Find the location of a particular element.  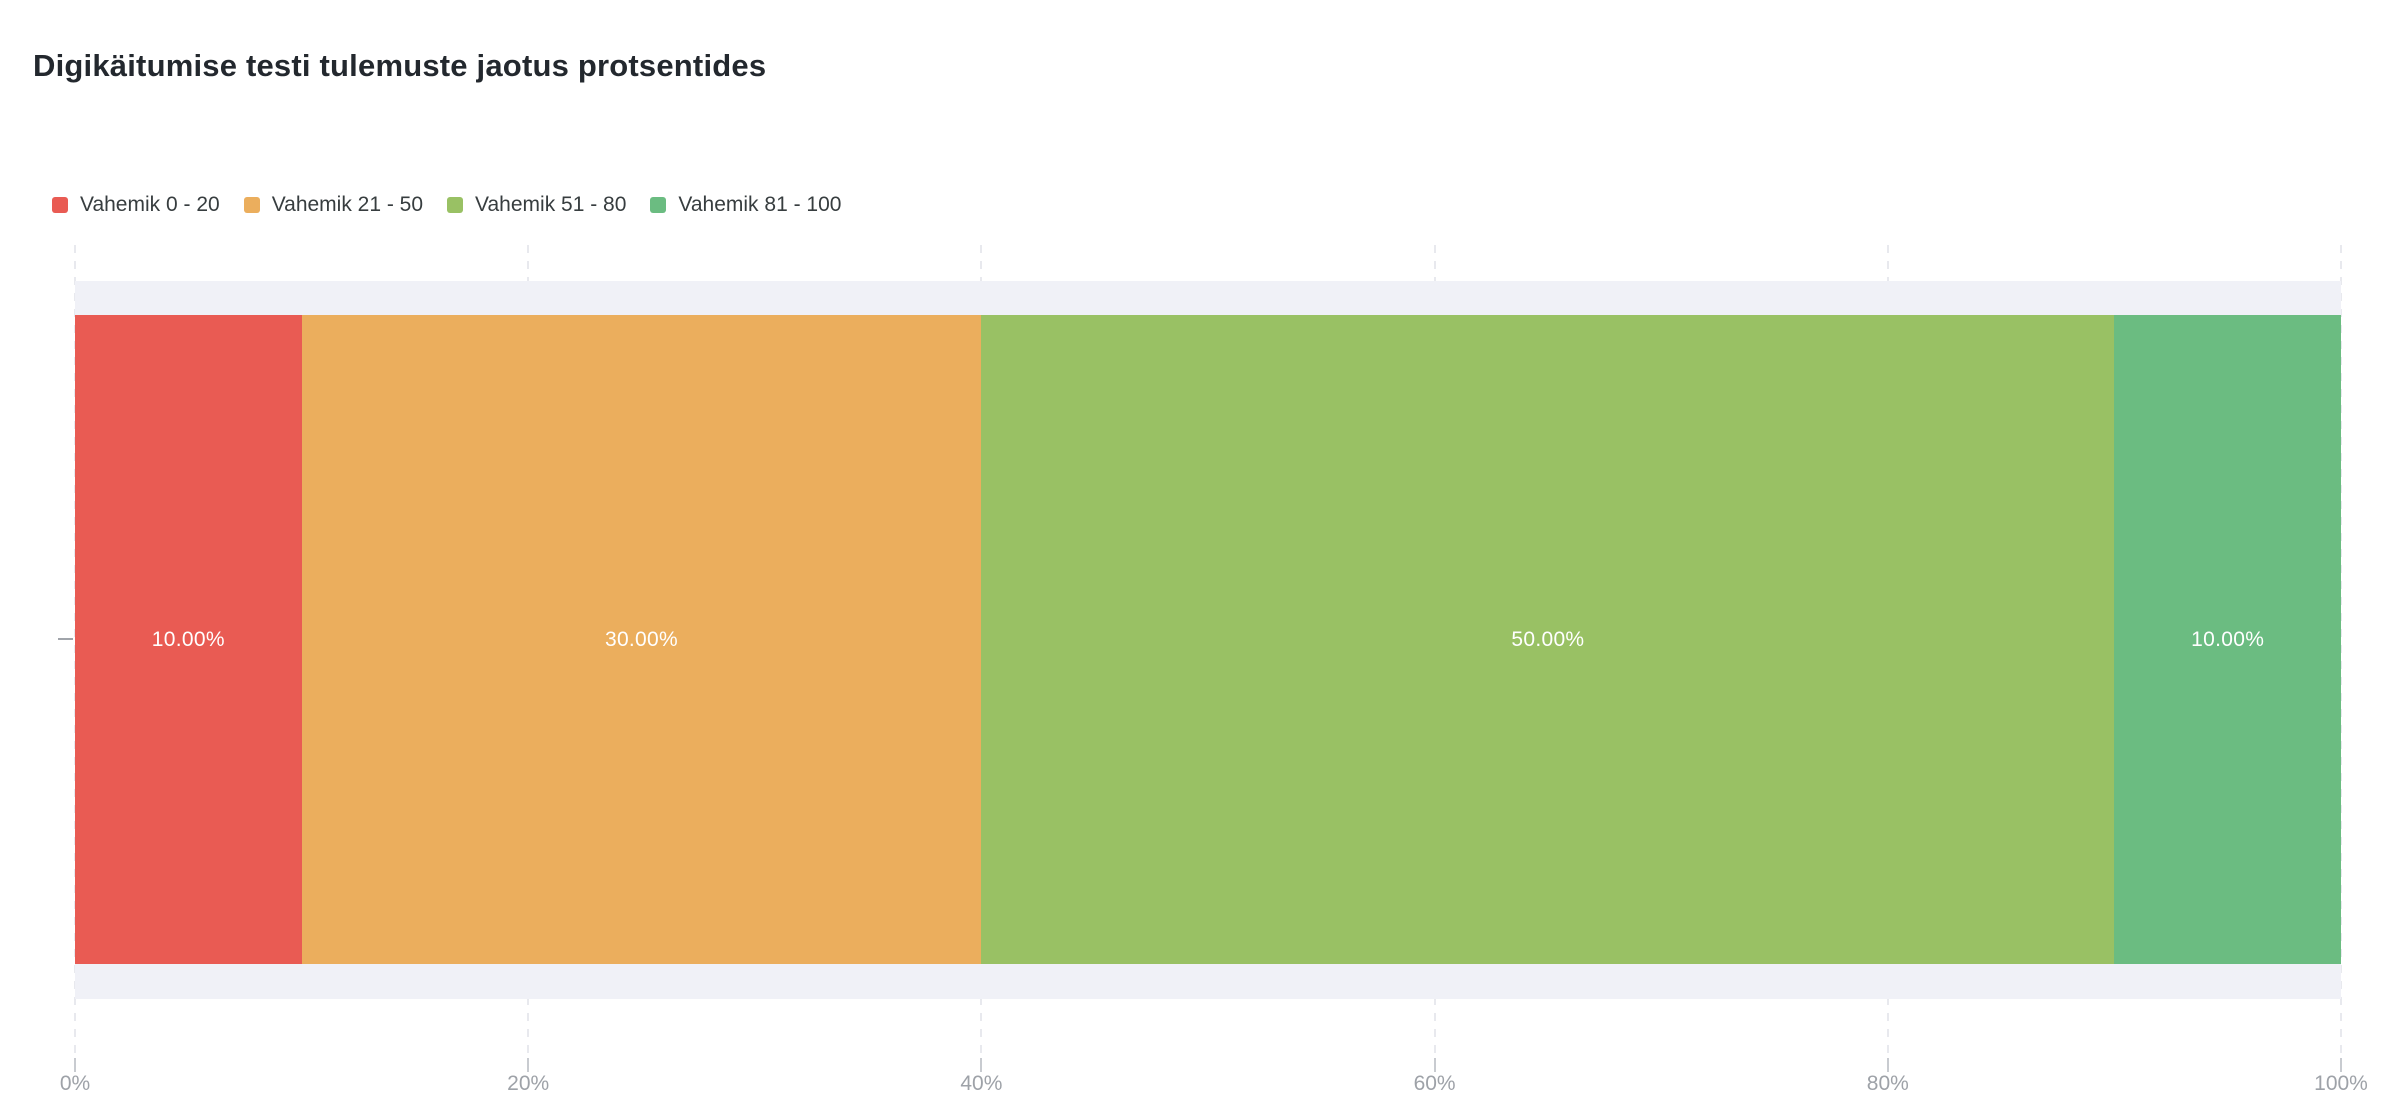

legend-label: Vahemik 0 - 20 is located at coordinates (150, 204).